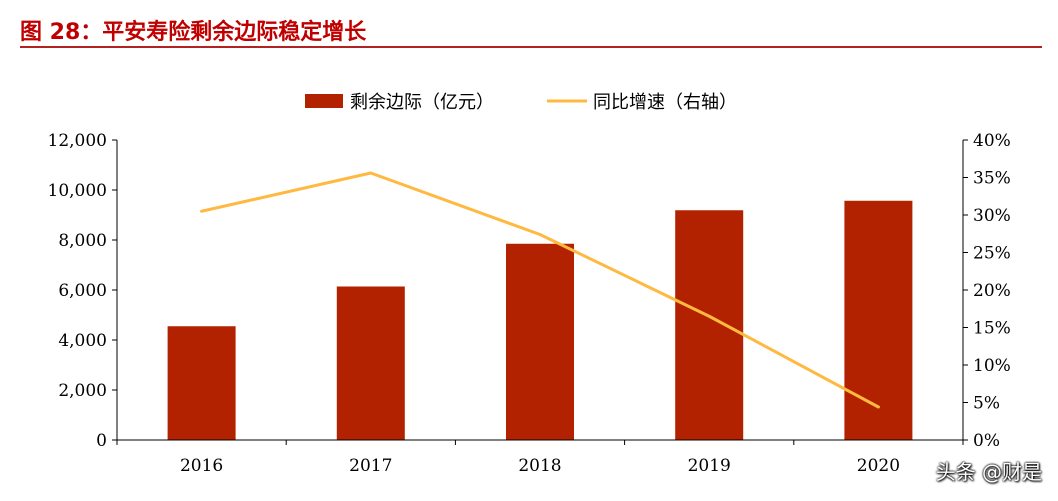  I want to click on x-tick-label: 2016, so click(201, 466).